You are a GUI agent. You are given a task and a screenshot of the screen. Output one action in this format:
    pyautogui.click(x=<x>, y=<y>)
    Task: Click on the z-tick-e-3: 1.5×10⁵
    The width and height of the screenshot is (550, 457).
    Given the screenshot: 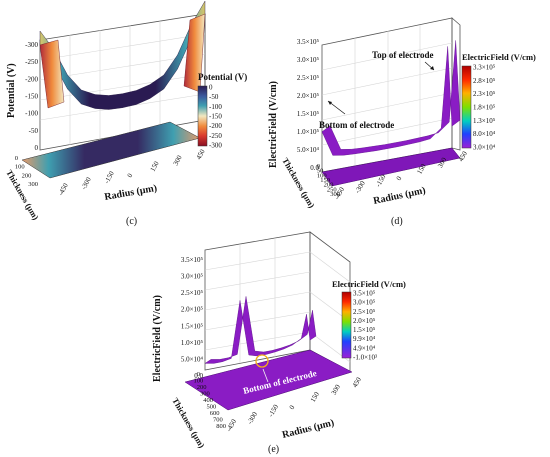 What is the action you would take?
    pyautogui.click(x=192, y=326)
    